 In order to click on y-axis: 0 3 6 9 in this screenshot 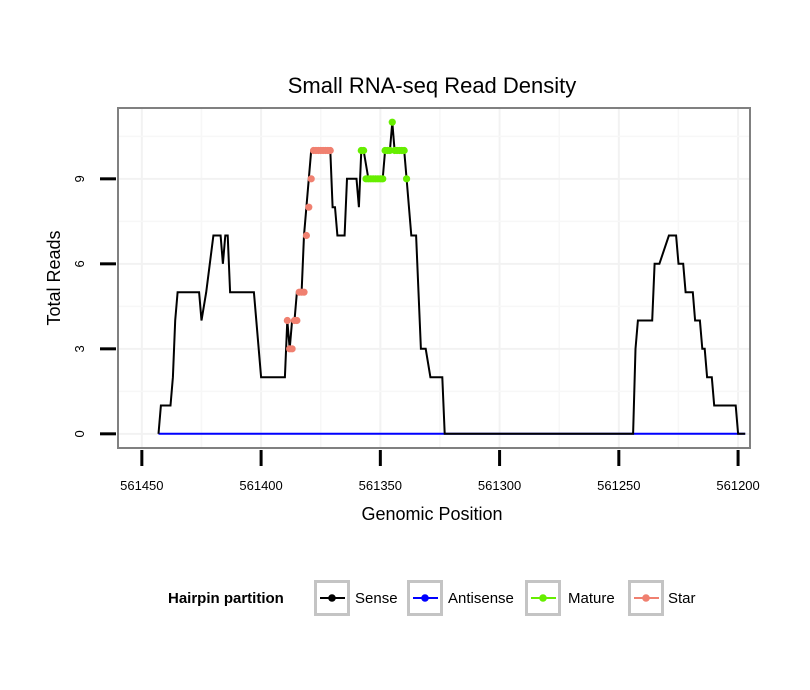, I will do `click(94, 306)`.